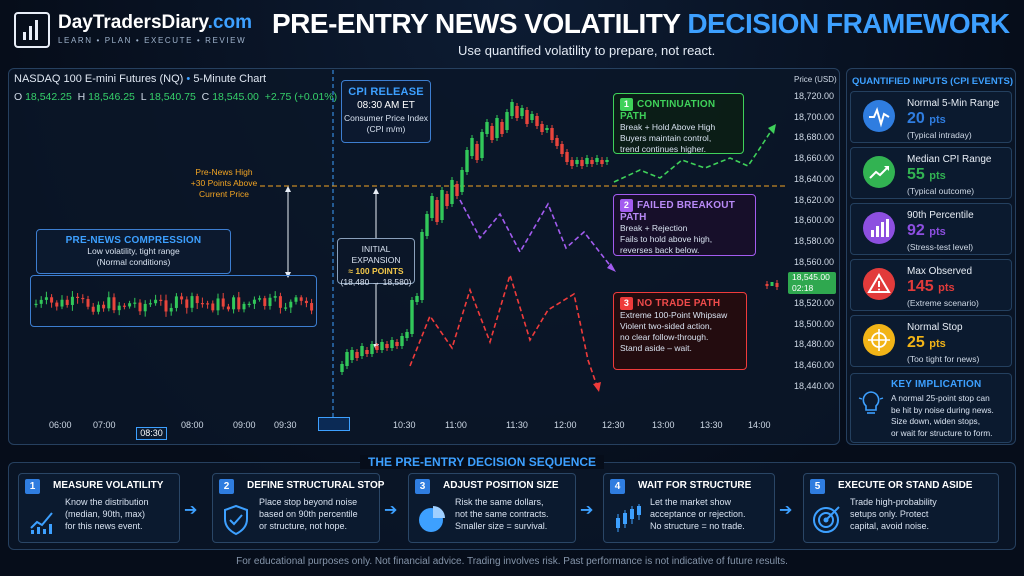  I want to click on expansion-range: (18,480 → 18,580), so click(376, 282).